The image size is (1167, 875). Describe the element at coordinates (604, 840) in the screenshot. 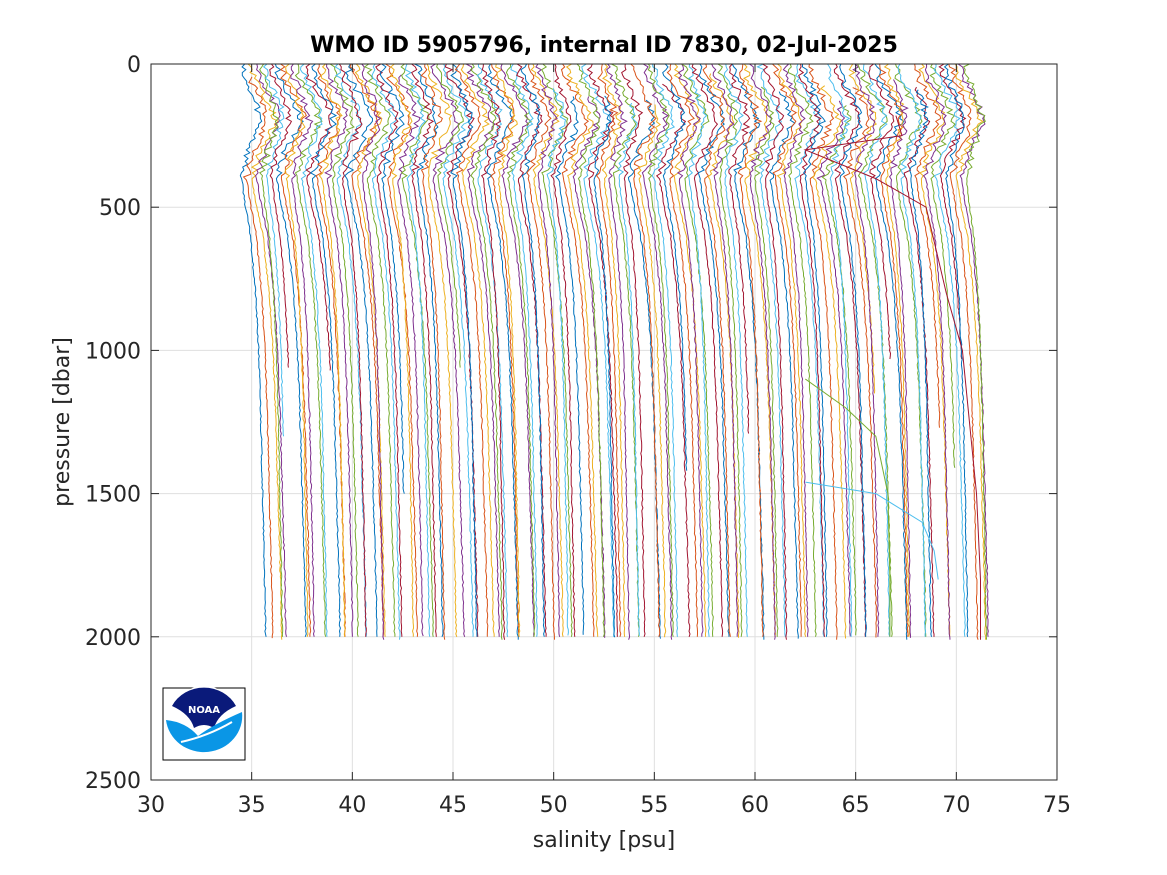

I see `x-axis-label: salinity [psu]` at that location.